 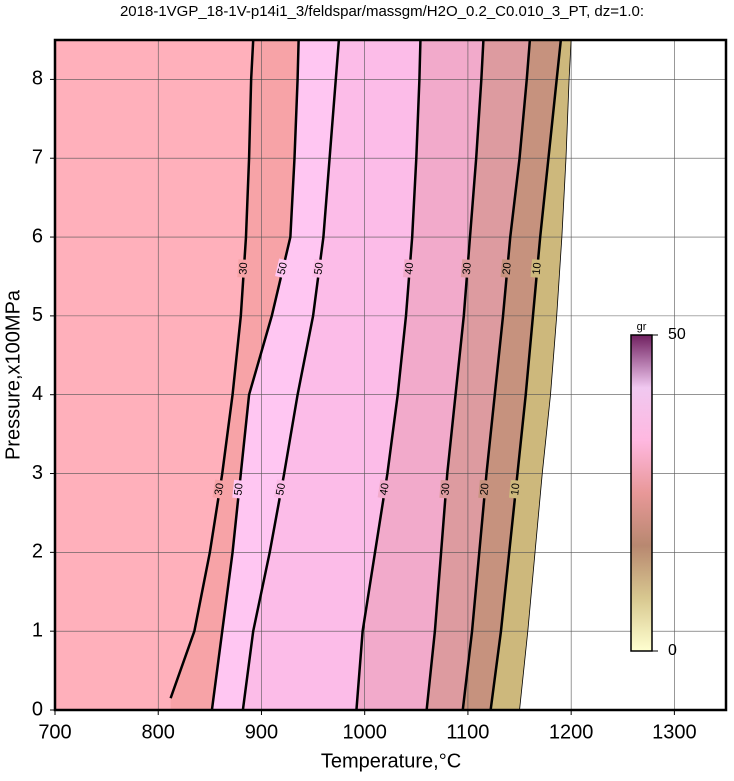 What do you see at coordinates (37, 394) in the screenshot?
I see `y-tick-label: 4` at bounding box center [37, 394].